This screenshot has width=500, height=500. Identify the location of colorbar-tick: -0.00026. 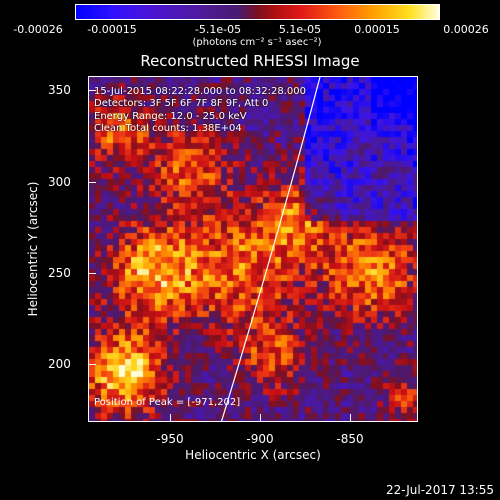
(38, 29).